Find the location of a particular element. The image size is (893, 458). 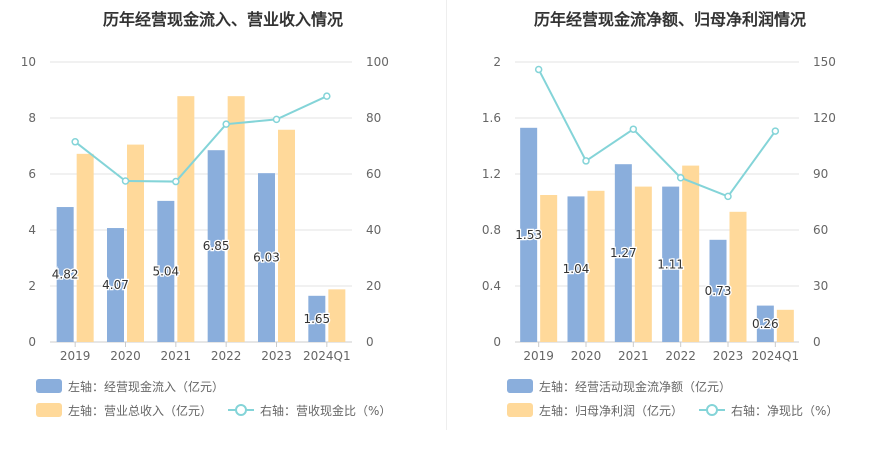

bar-data-label: 1.04 is located at coordinates (576, 269).